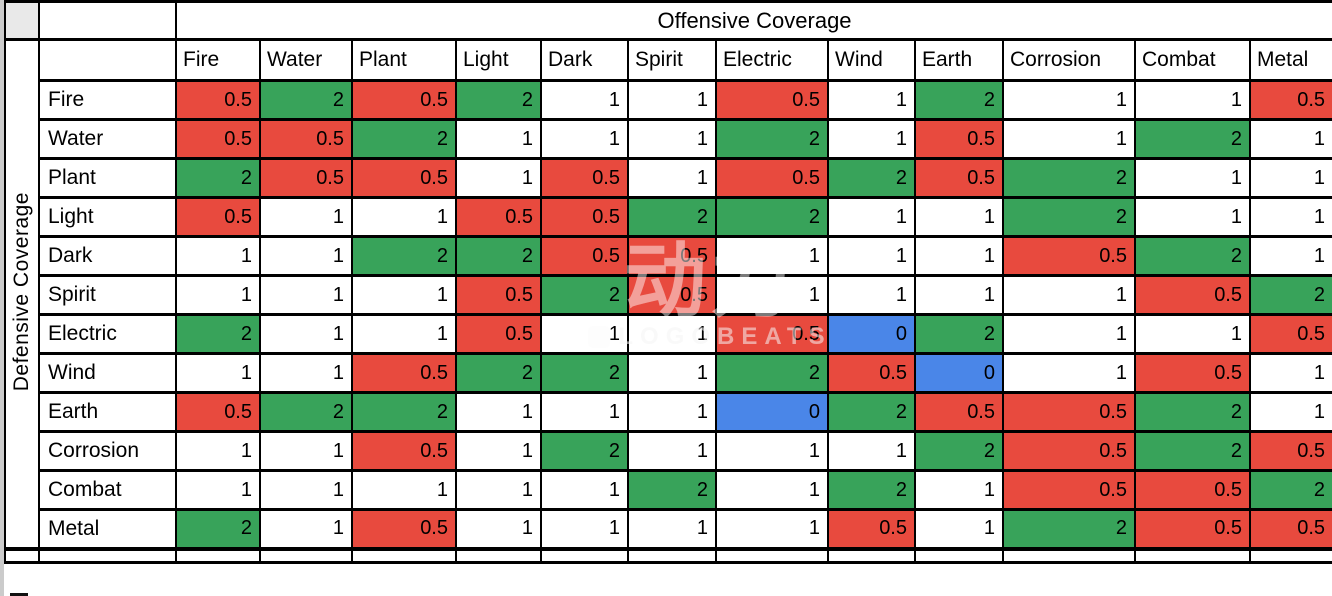  I want to click on cell-earth-wind: 2, so click(871, 412).